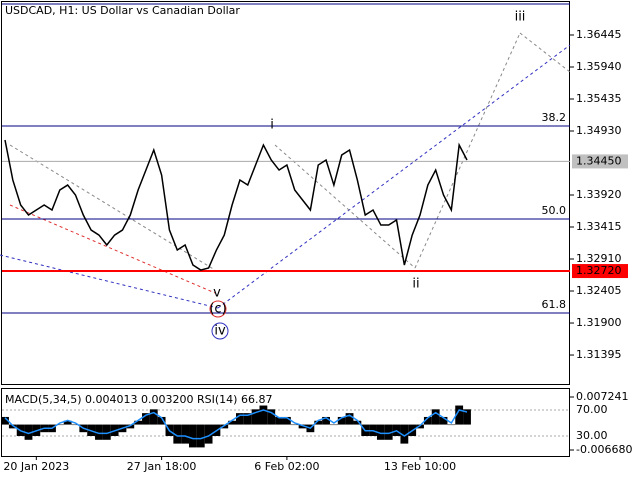 The width and height of the screenshot is (640, 480). What do you see at coordinates (122, 10) in the screenshot?
I see `chart-title: USDCAD, H1: US Dollar vs Canadian Dollar` at bounding box center [122, 10].